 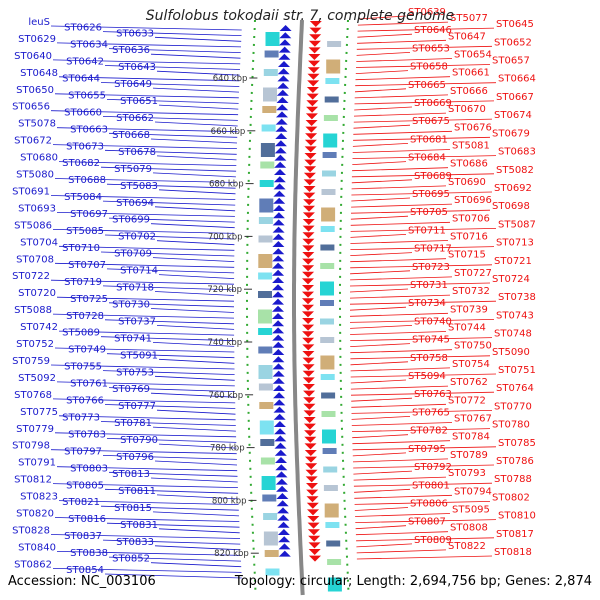 I want to click on left-gene-label: ST0815, so click(x=133, y=508).